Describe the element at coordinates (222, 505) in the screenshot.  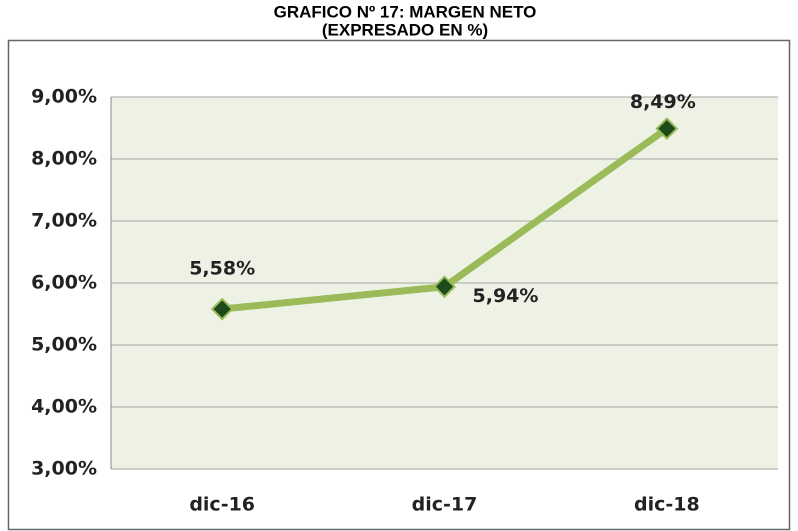
I see `x-tick-label: dic-16` at that location.